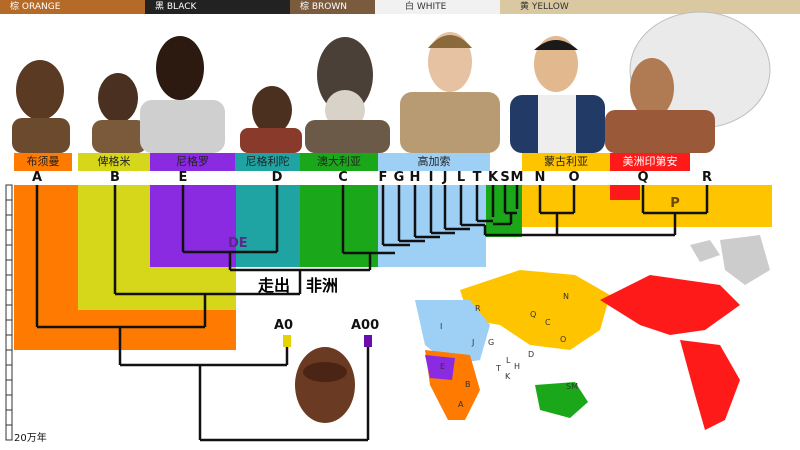 The height and width of the screenshot is (450, 800). What do you see at coordinates (461, 177) in the screenshot?
I see `haplogroup-l: L` at bounding box center [461, 177].